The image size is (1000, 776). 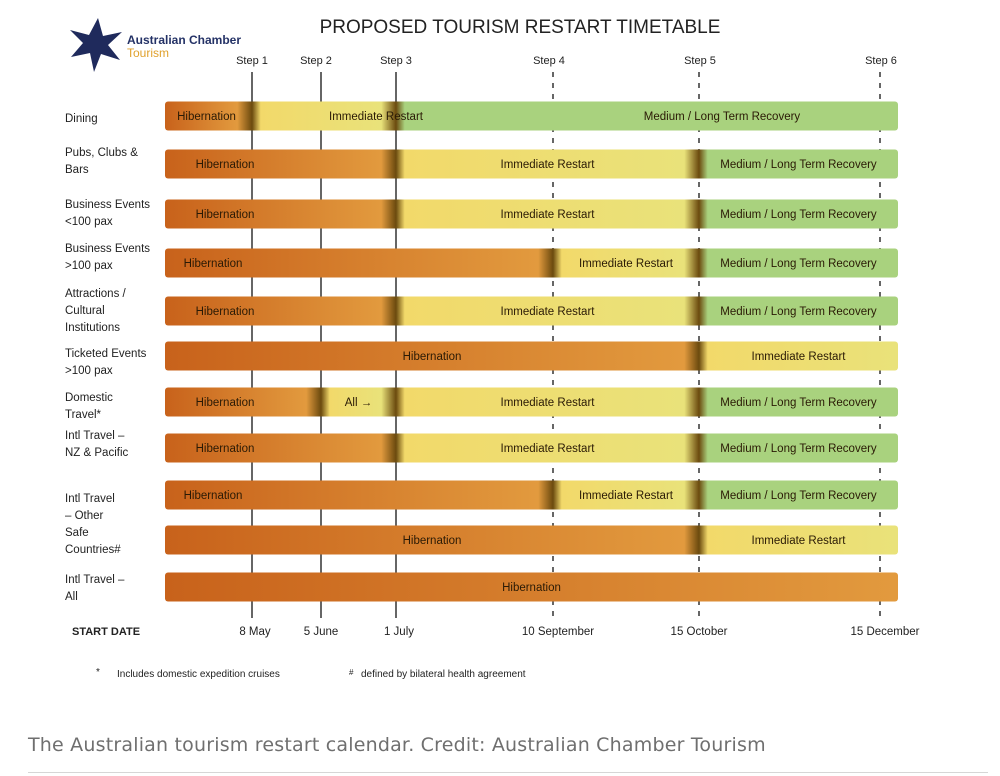 What do you see at coordinates (255, 632) in the screenshot?
I see `start-date-1: 8 May` at bounding box center [255, 632].